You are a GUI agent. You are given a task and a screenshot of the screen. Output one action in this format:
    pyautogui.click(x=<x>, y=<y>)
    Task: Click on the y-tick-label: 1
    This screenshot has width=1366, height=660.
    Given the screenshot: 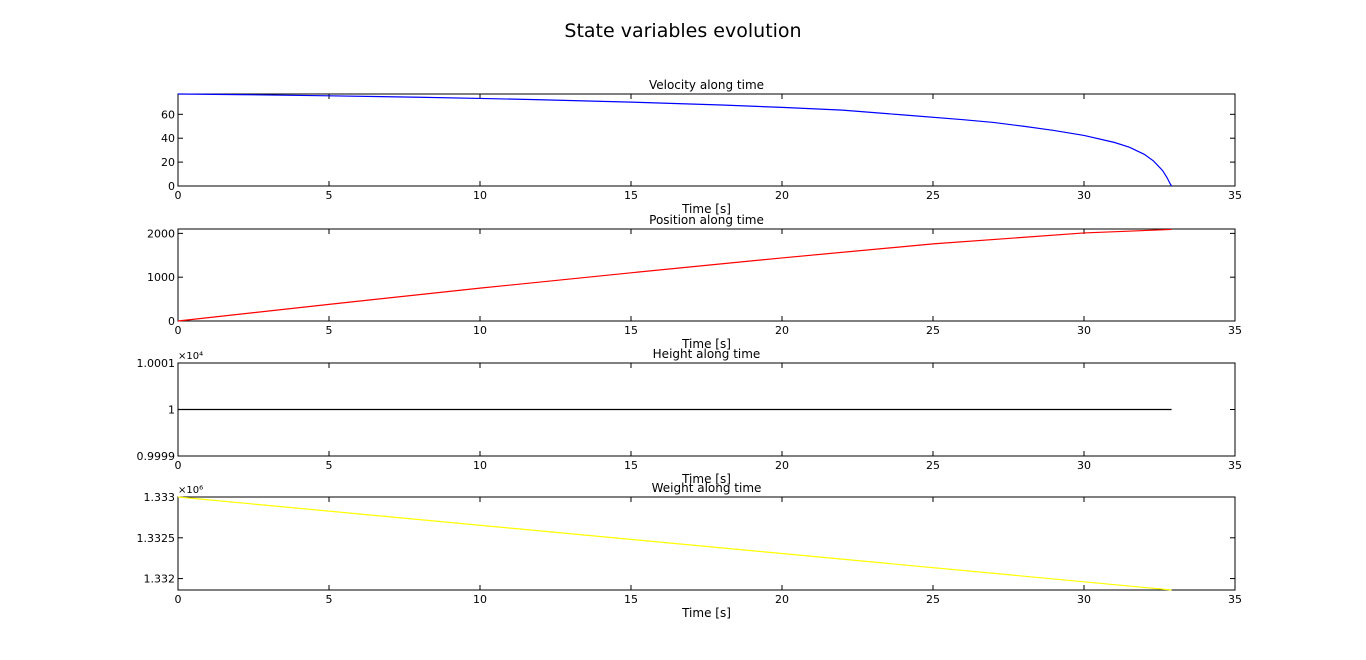 What is the action you would take?
    pyautogui.click(x=171, y=410)
    